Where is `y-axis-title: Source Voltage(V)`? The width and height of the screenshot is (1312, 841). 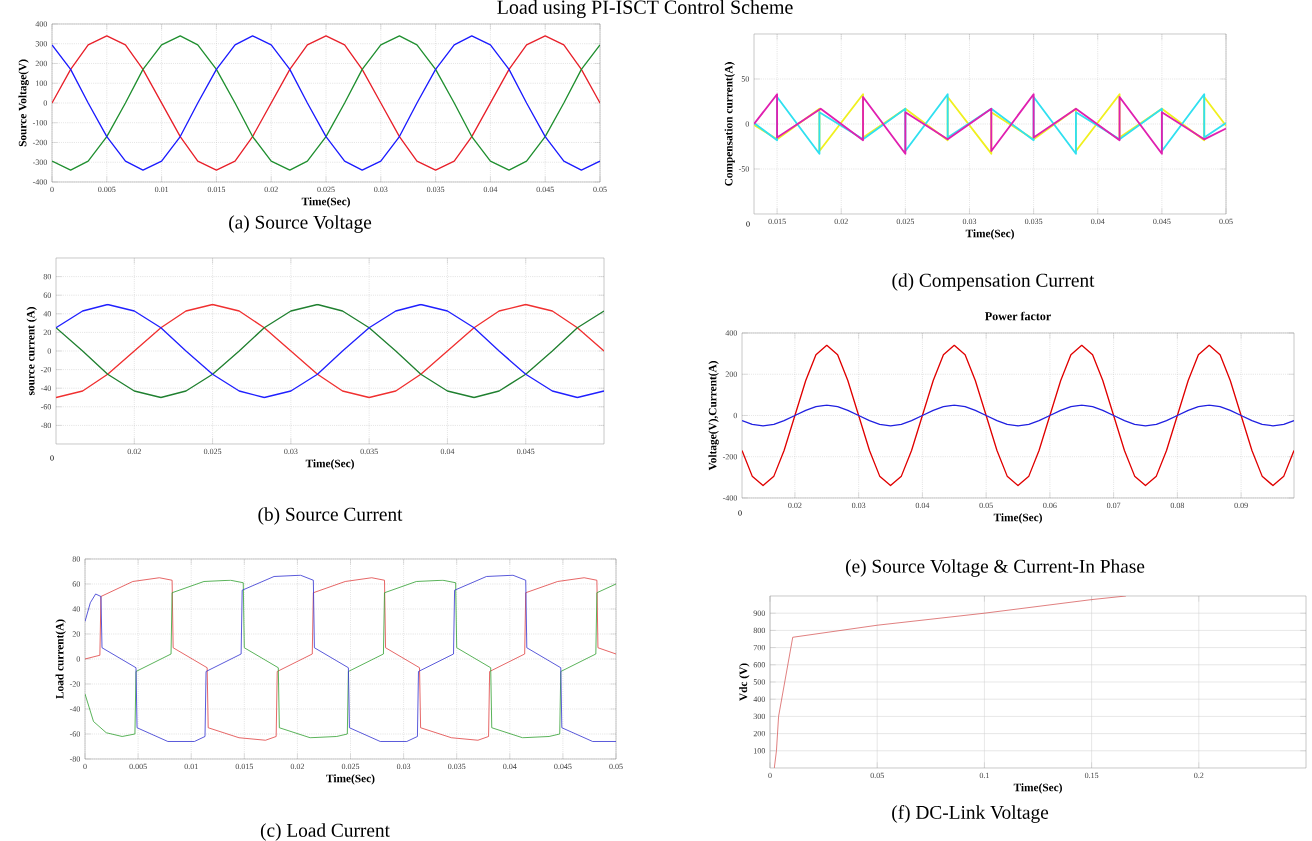
y-axis-title: Source Voltage(V) is located at coordinates (23, 103).